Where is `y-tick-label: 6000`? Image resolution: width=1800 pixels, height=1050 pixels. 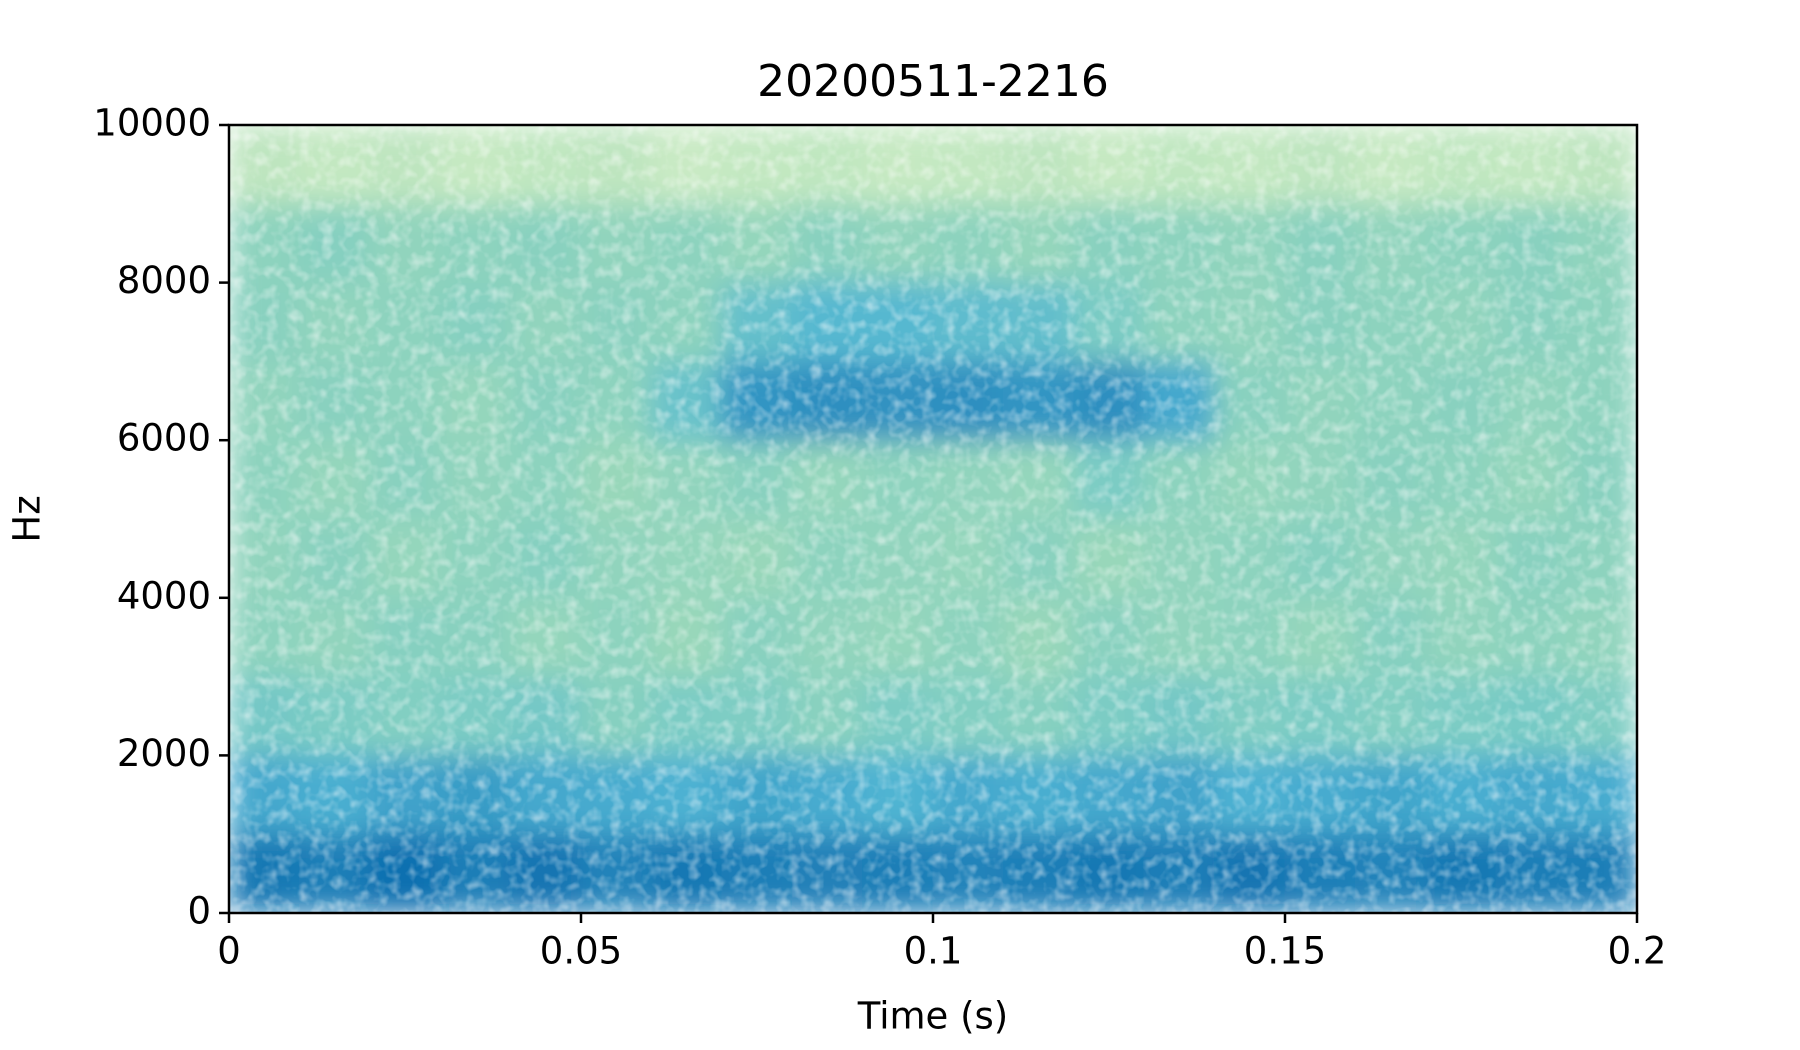 y-tick-label: 6000 is located at coordinates (164, 438).